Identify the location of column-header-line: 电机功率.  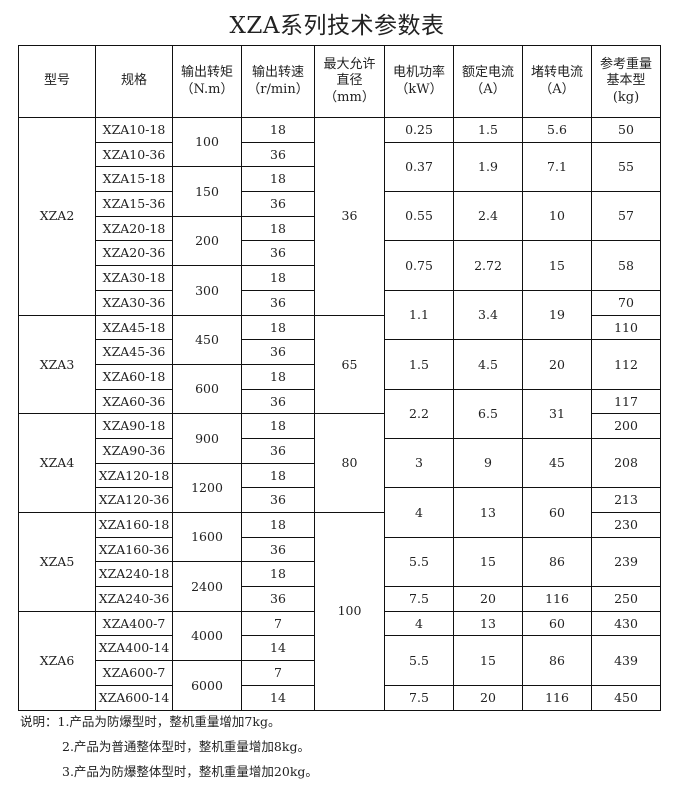
(418, 73).